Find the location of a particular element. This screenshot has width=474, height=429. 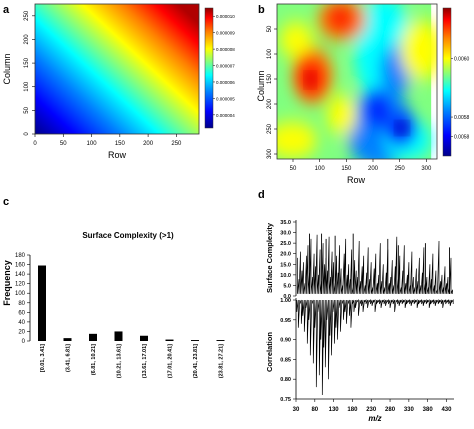

heatmap-a-frame is located at coordinates (117, 69).